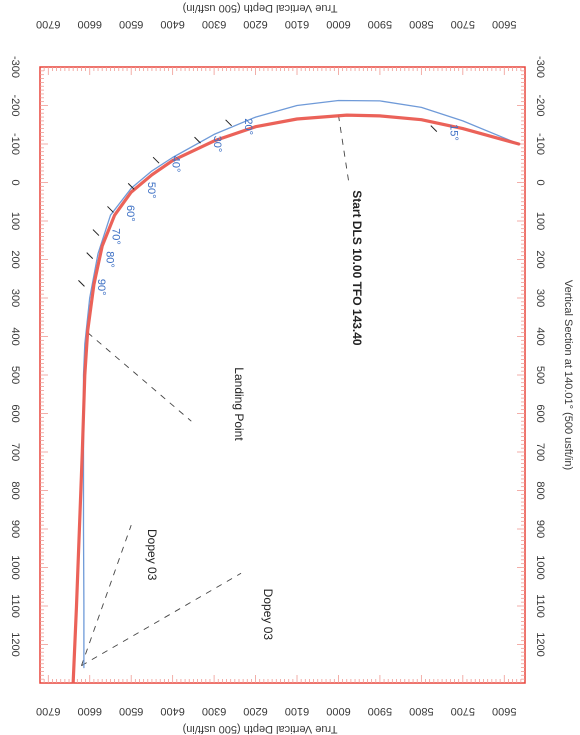 The width and height of the screenshot is (580, 735). What do you see at coordinates (540, 644) in the screenshot?
I see `vs-tick-label-right: 1200` at bounding box center [540, 644].